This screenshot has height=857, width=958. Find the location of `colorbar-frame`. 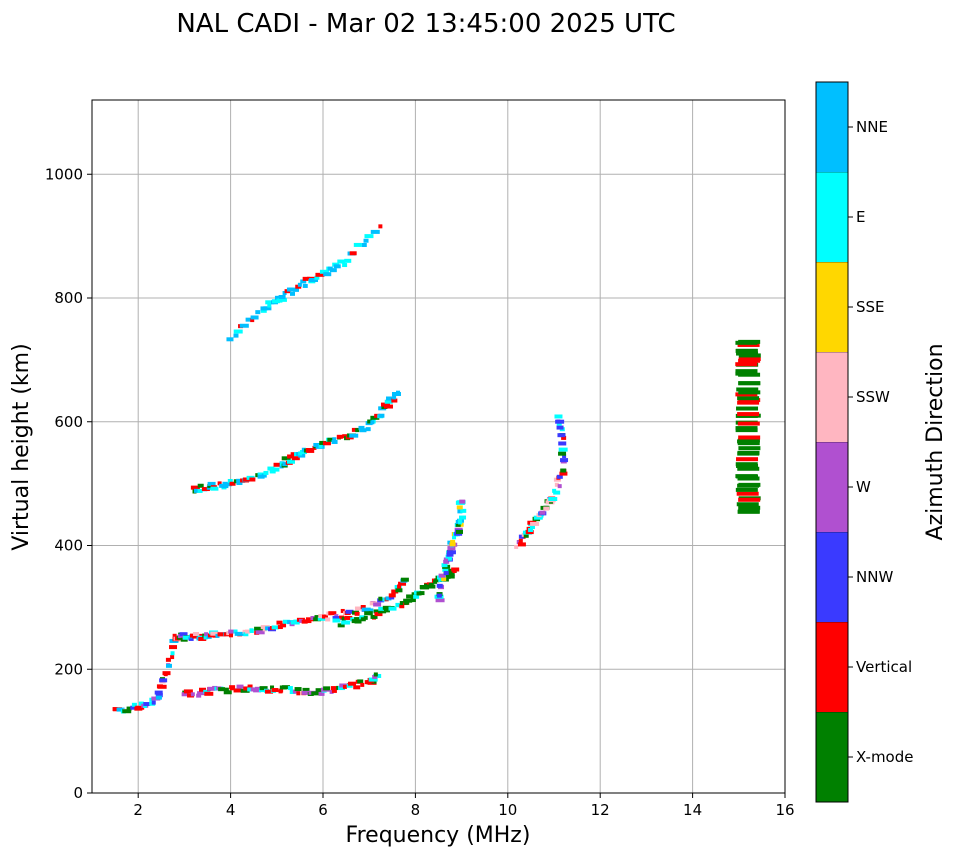

colorbar-frame is located at coordinates (832, 442).